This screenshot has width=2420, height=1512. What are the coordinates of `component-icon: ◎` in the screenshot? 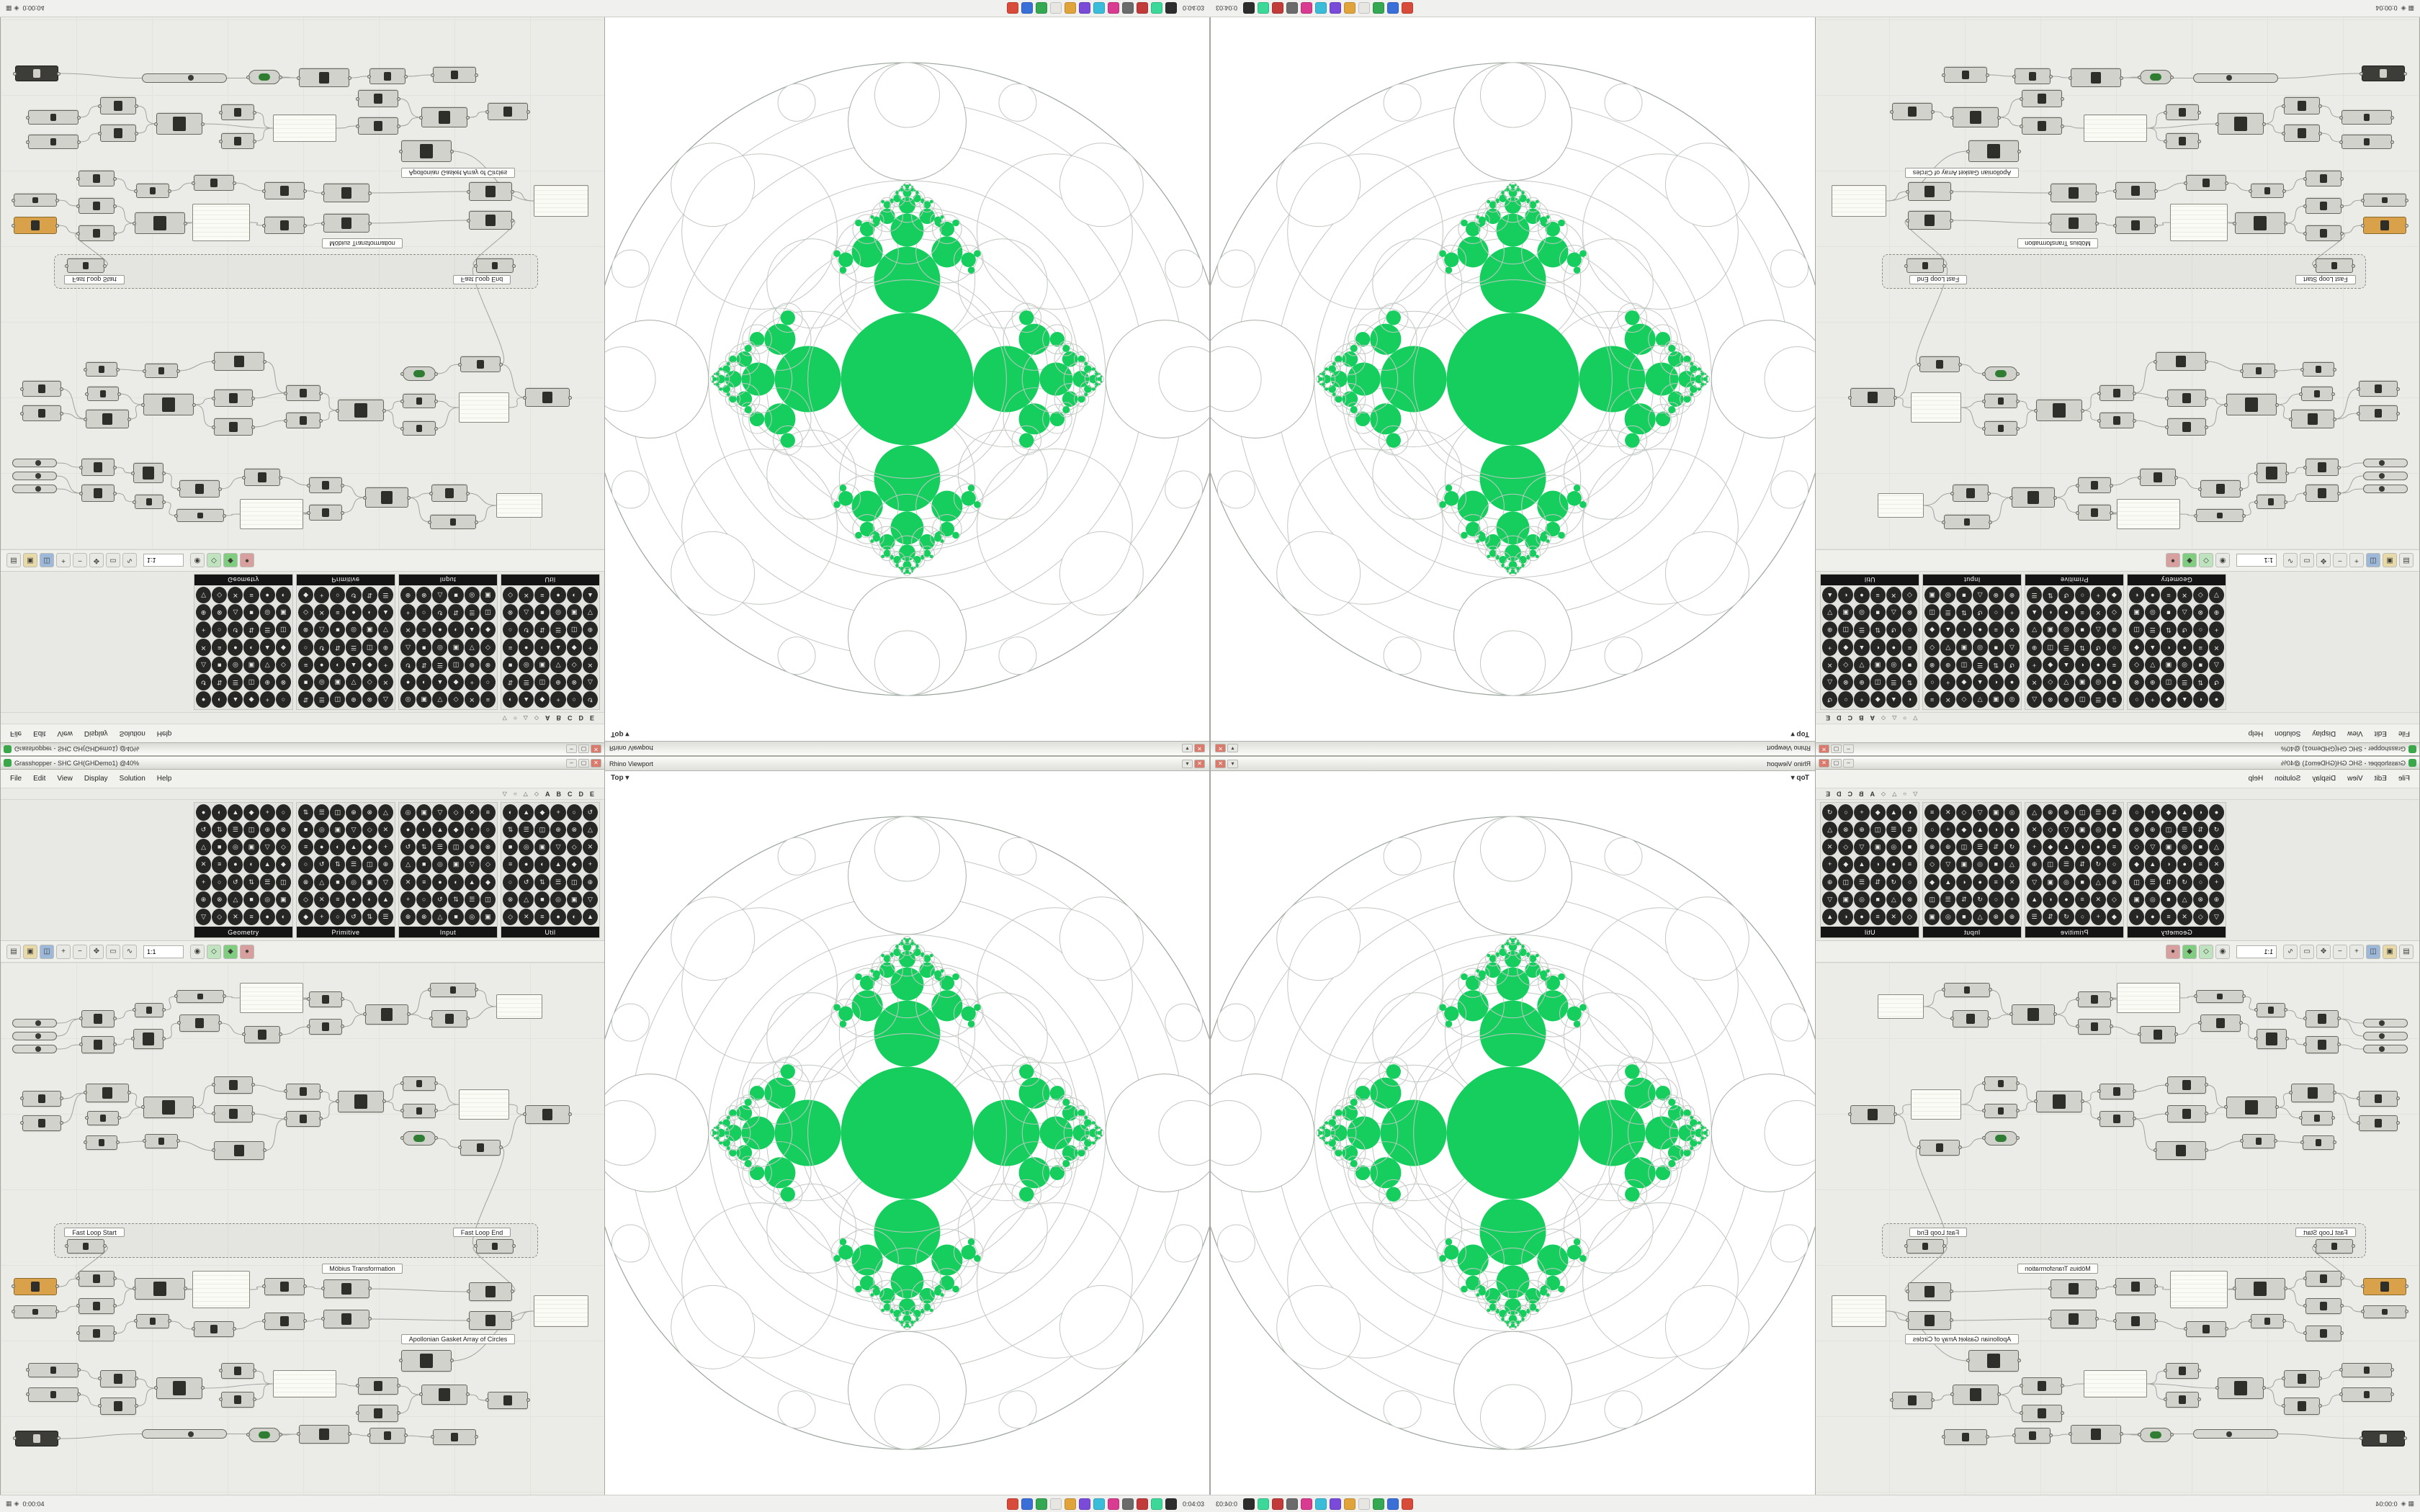 It's located at (322, 681).